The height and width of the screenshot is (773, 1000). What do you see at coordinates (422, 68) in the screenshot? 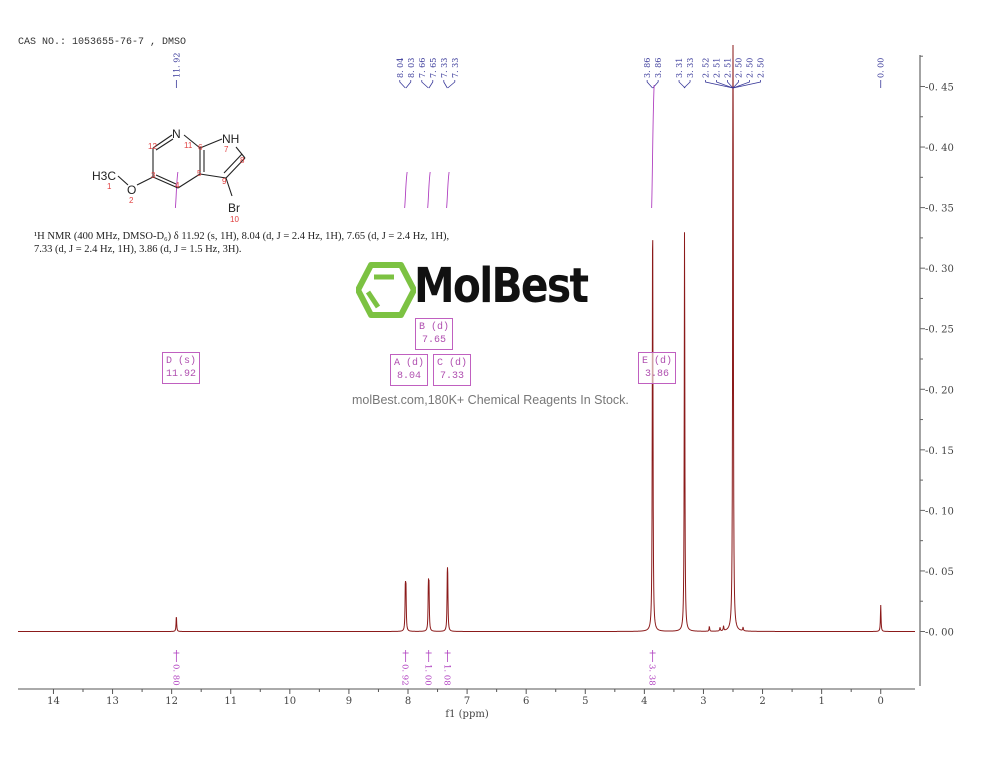
I see `peak-label: 7. 66` at bounding box center [422, 68].